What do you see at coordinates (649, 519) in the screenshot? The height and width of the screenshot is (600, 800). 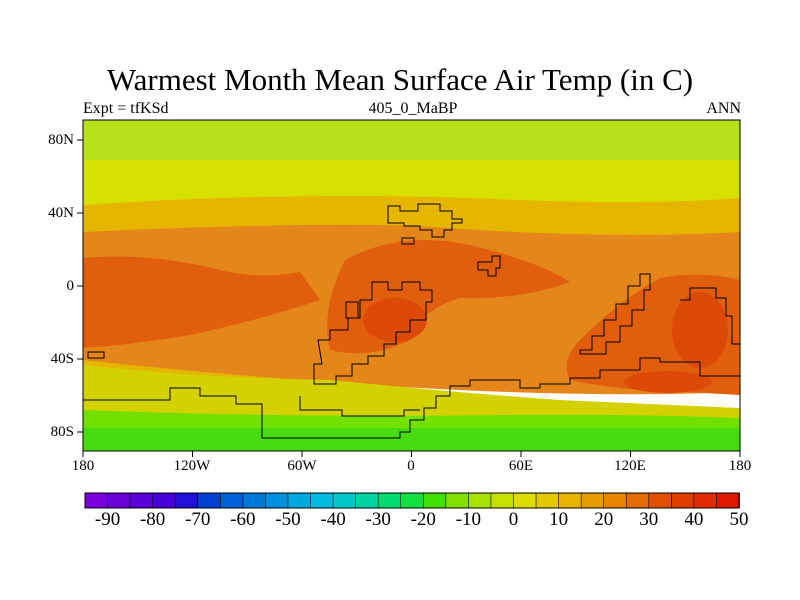 I see `colorbar-label: 30` at bounding box center [649, 519].